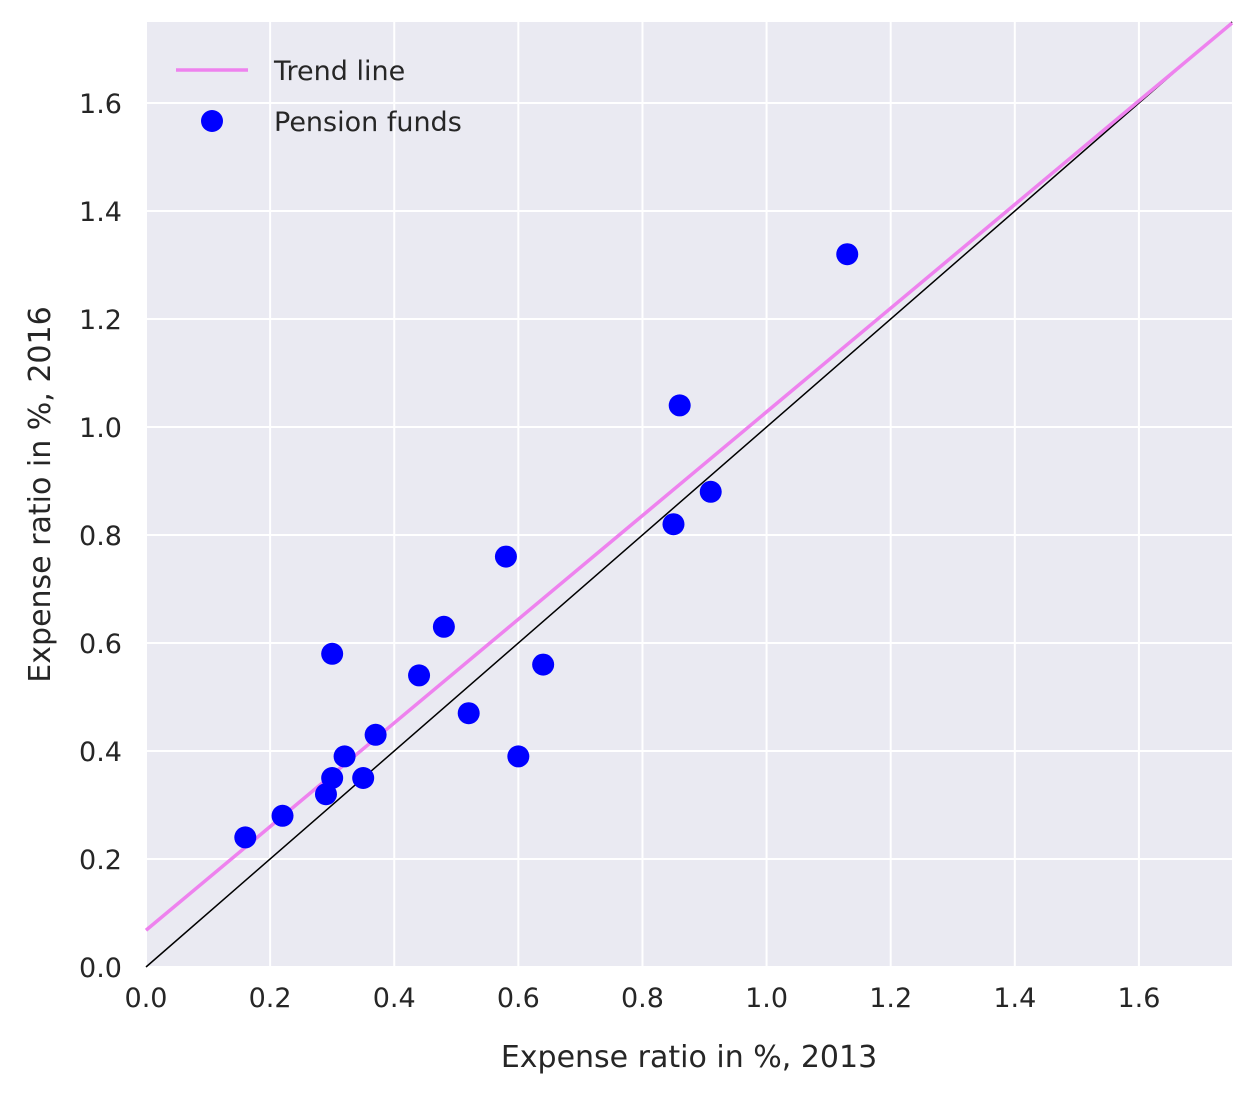  I want to click on legend: Trend line Pension funds, so click(319, 97).